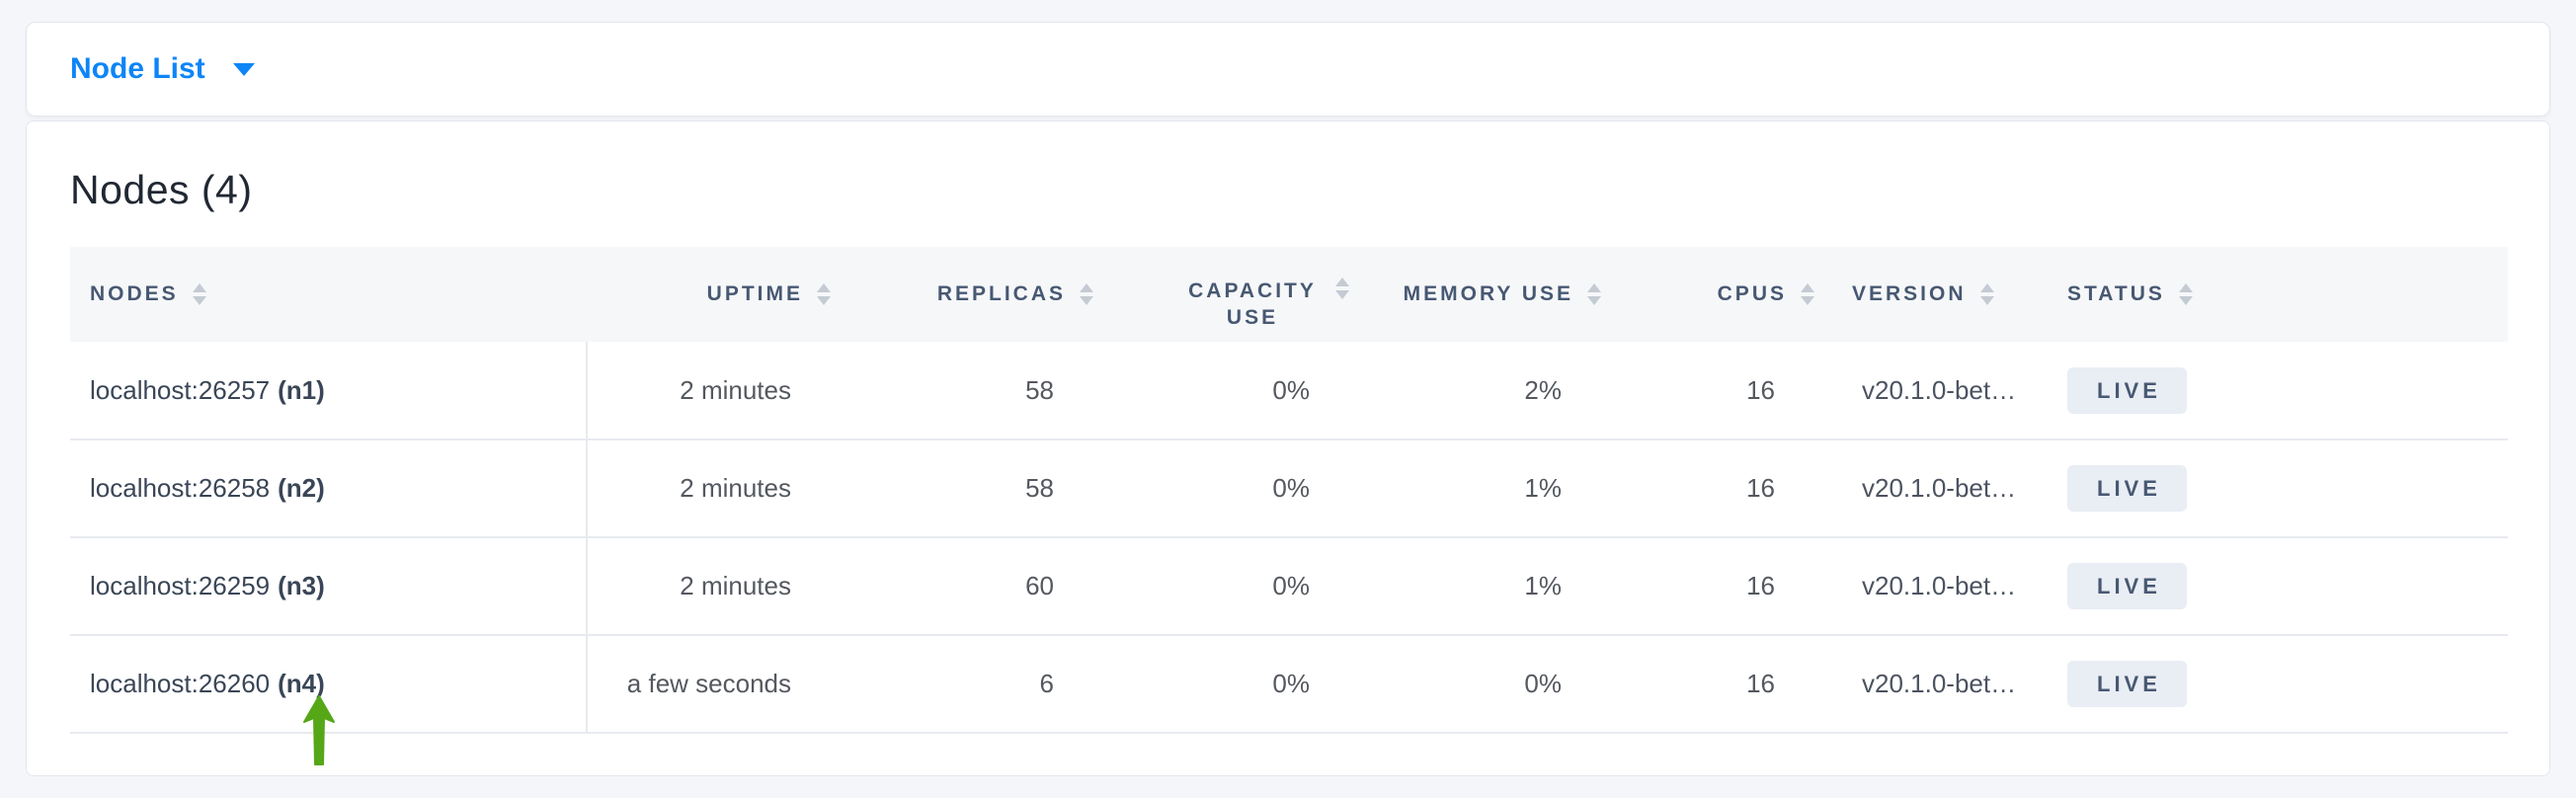  I want to click on cell-replicas: 6, so click(962, 684).